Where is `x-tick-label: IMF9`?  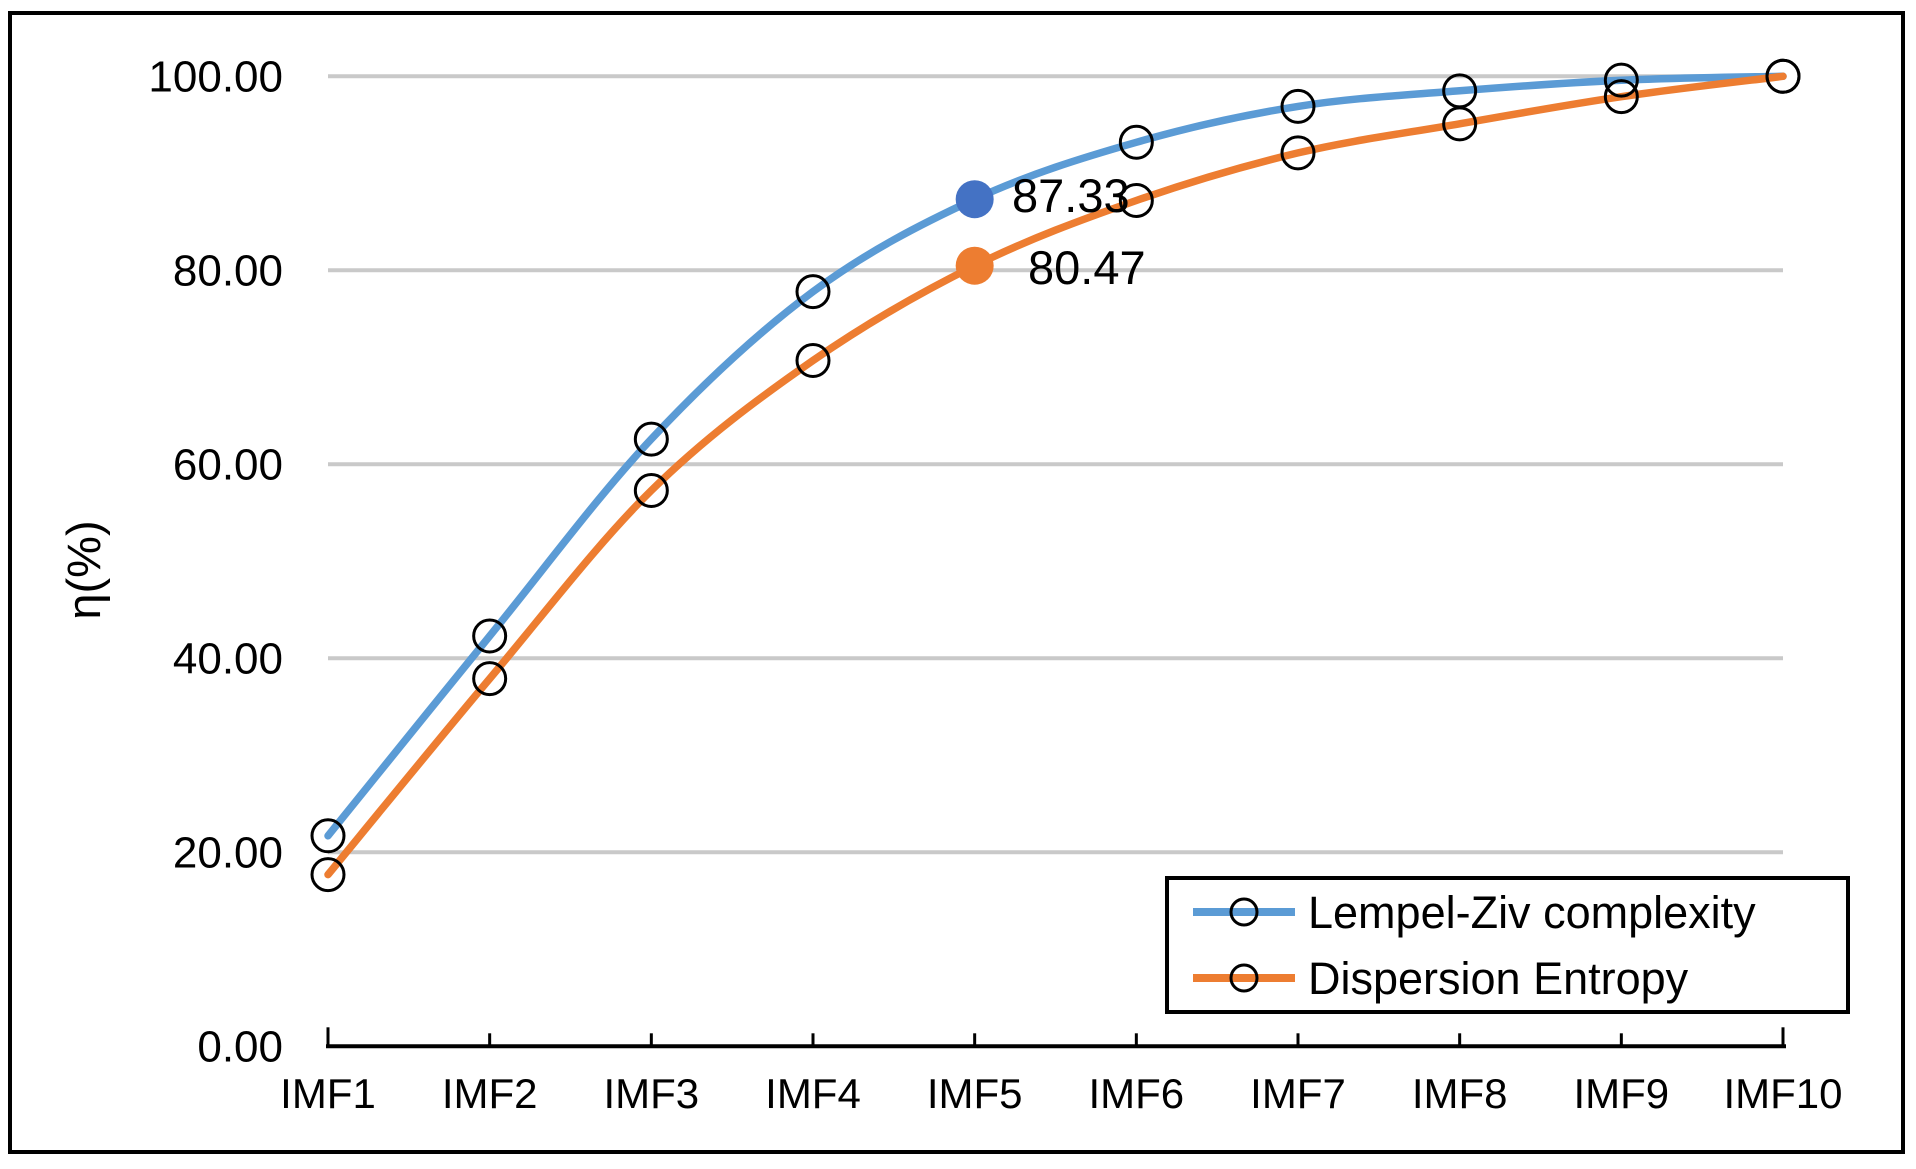 x-tick-label: IMF9 is located at coordinates (1621, 1093).